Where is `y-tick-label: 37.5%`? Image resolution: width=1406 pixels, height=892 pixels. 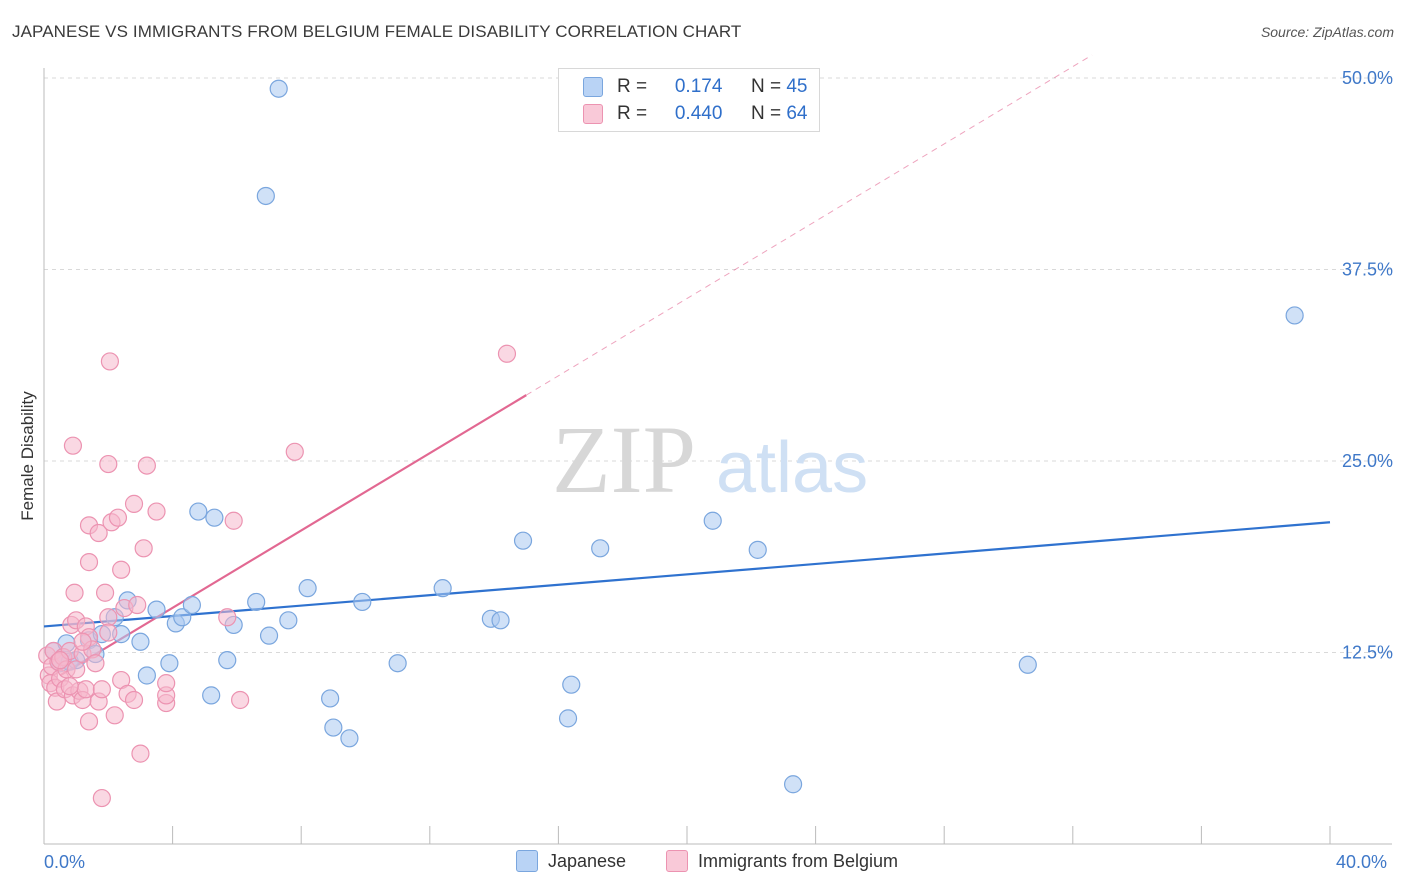 y-tick-label: 37.5% is located at coordinates (1367, 270).